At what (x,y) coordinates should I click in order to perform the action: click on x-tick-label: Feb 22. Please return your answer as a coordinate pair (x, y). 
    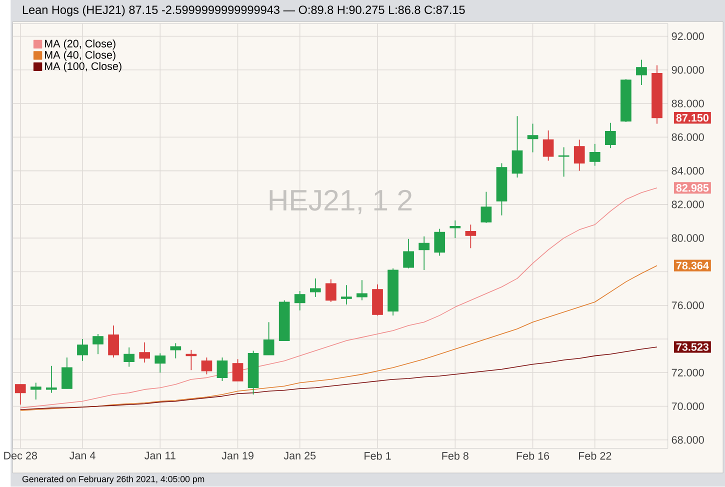
    Looking at the image, I should click on (595, 456).